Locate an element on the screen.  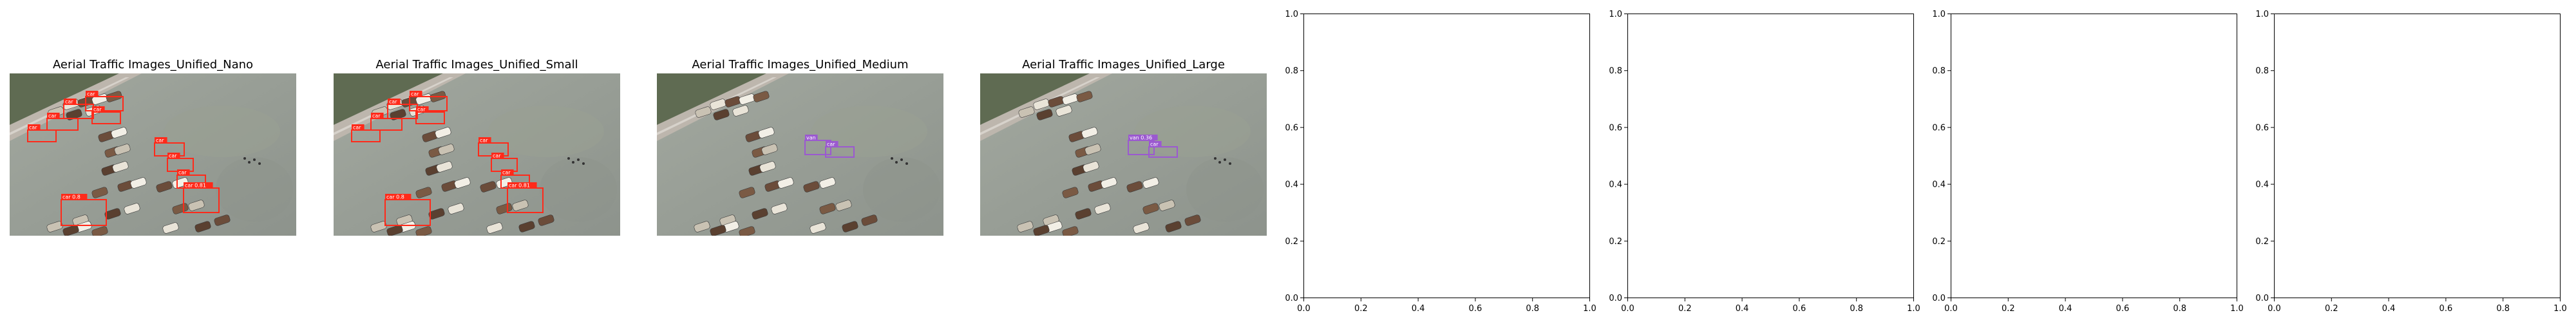
image-panel-medium: van car is located at coordinates (800, 155).